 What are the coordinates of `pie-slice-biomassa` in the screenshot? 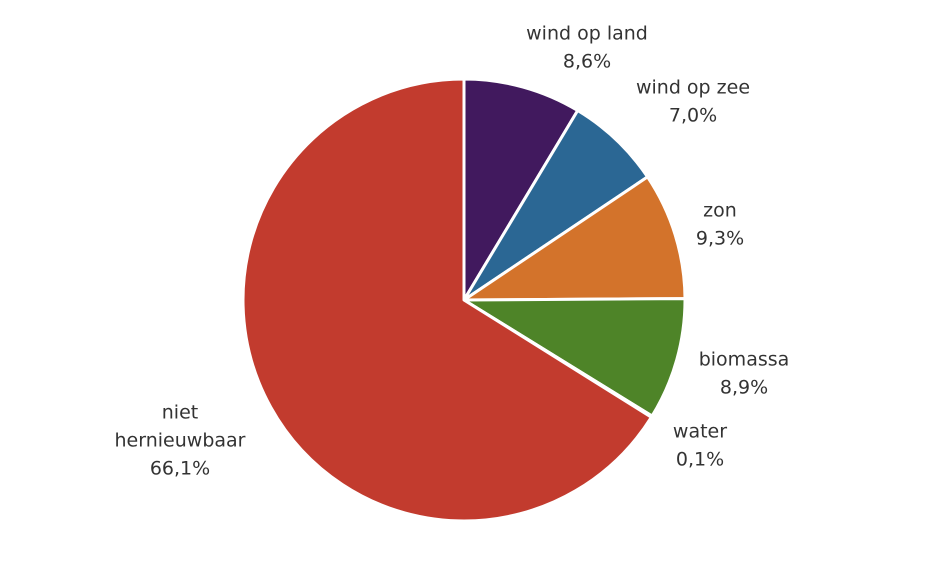 It's located at (574, 357).